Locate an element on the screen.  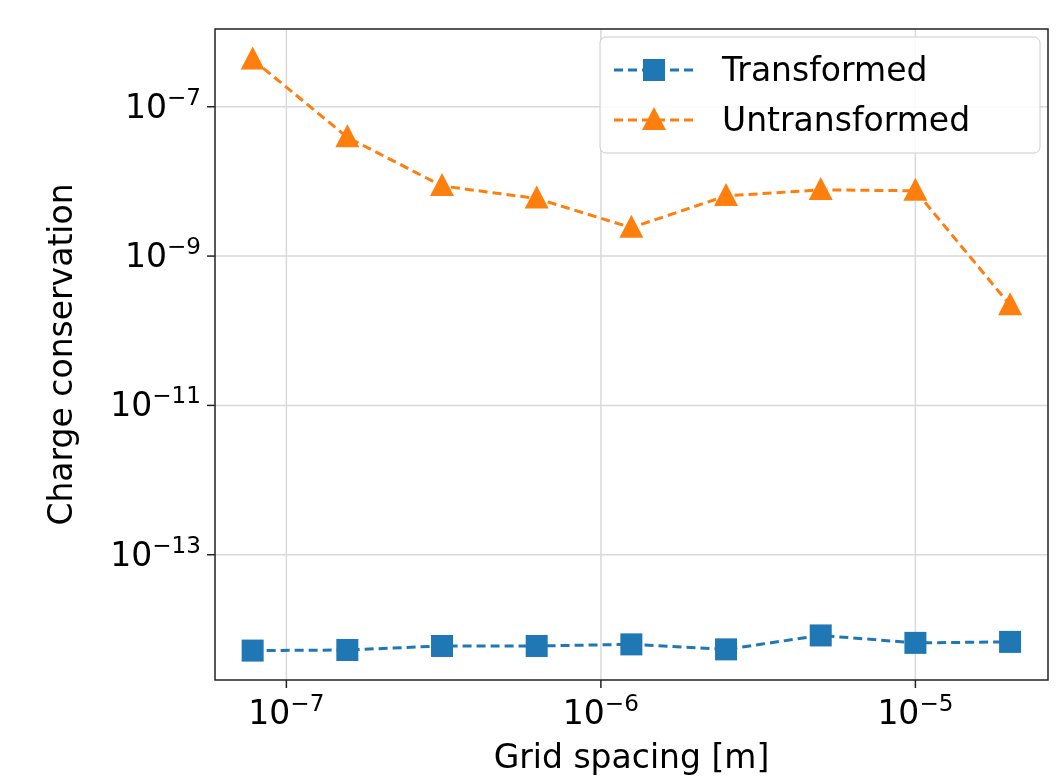
legend-label: Untransformed is located at coordinates (846, 119).